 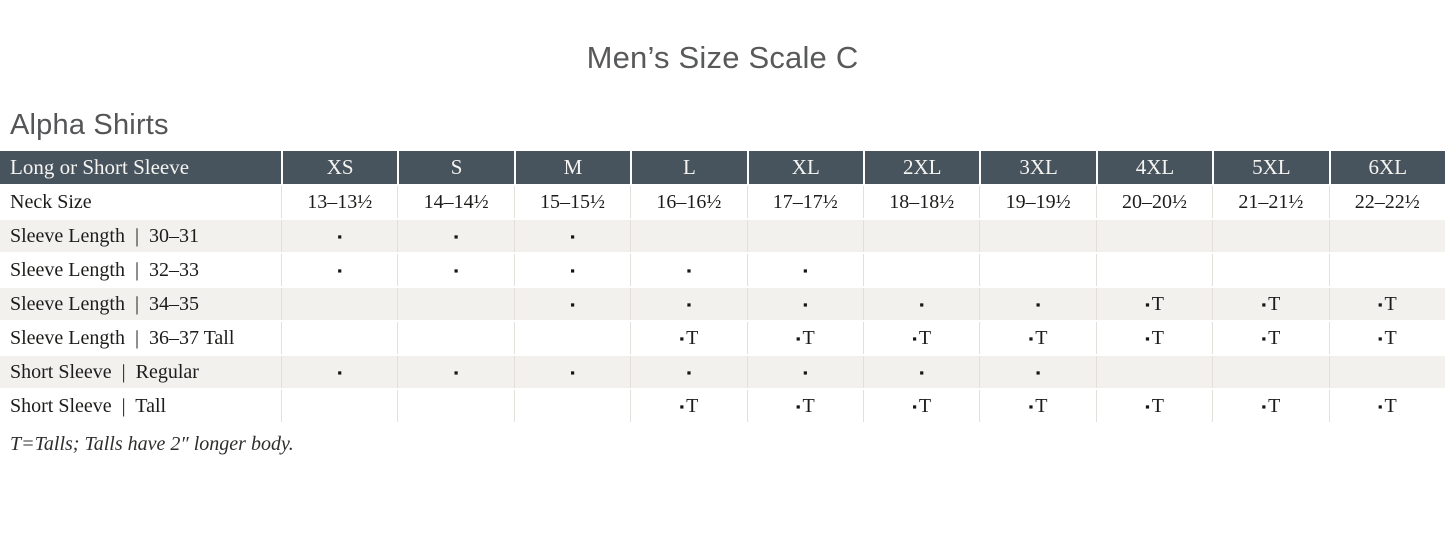 I want to click on column-header-label: Long or Short Sleeve, so click(x=100, y=167).